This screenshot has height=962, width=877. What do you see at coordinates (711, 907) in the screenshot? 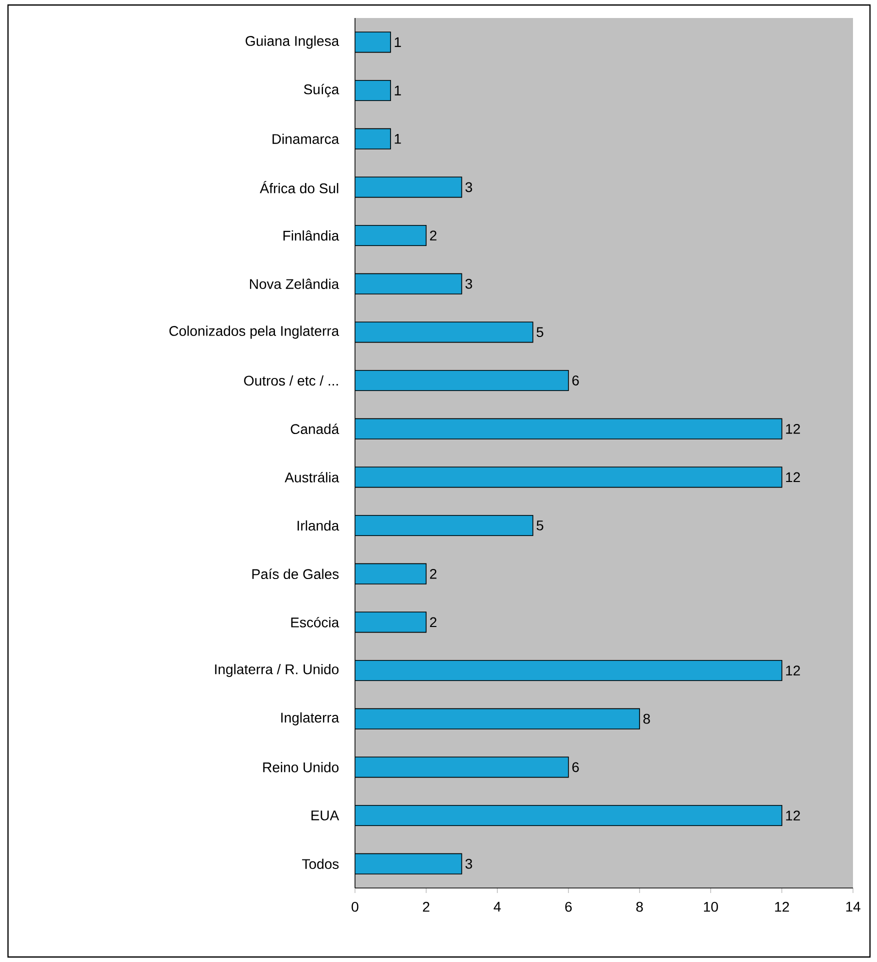
I see `x-tick-label: 10` at bounding box center [711, 907].